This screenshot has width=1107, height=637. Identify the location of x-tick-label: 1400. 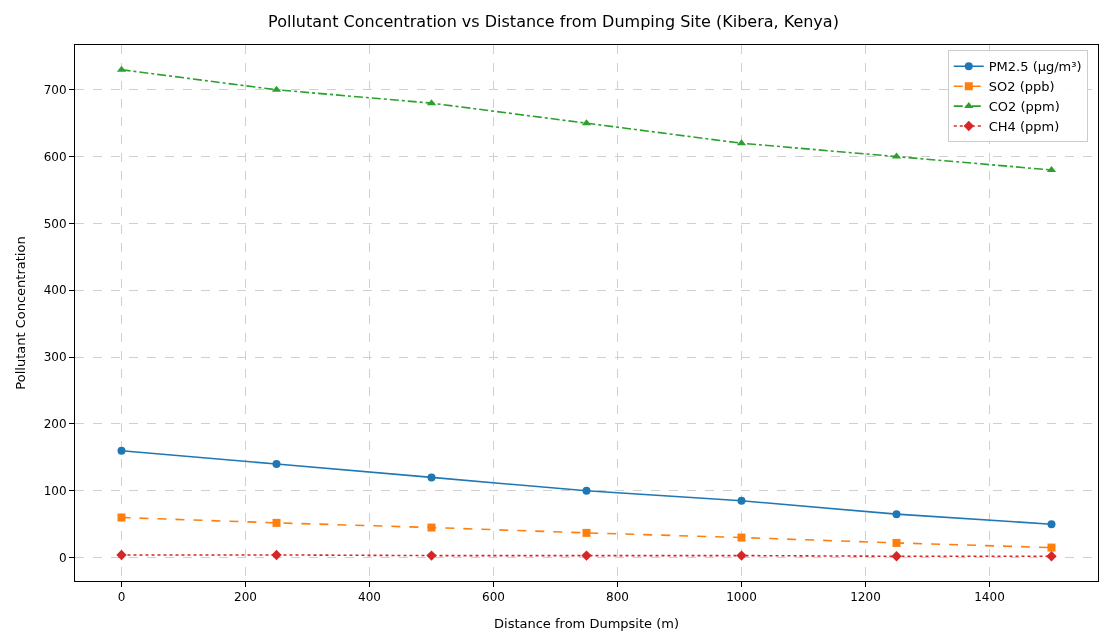
(989, 597).